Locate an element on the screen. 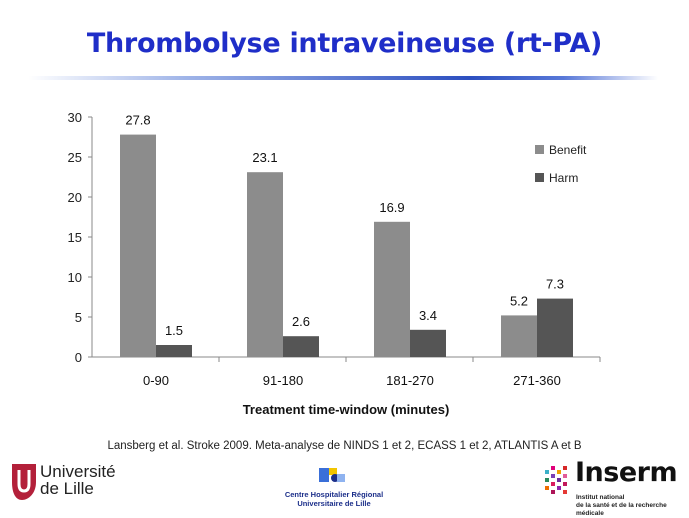  title-underline is located at coordinates (343, 78).